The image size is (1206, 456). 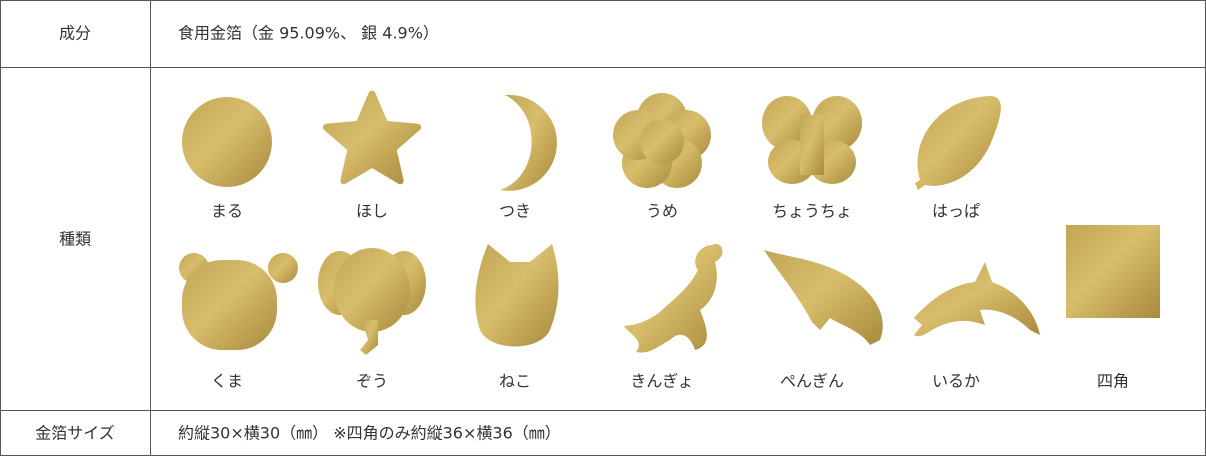 What do you see at coordinates (515, 211) in the screenshot?
I see `shape-label: つき` at bounding box center [515, 211].